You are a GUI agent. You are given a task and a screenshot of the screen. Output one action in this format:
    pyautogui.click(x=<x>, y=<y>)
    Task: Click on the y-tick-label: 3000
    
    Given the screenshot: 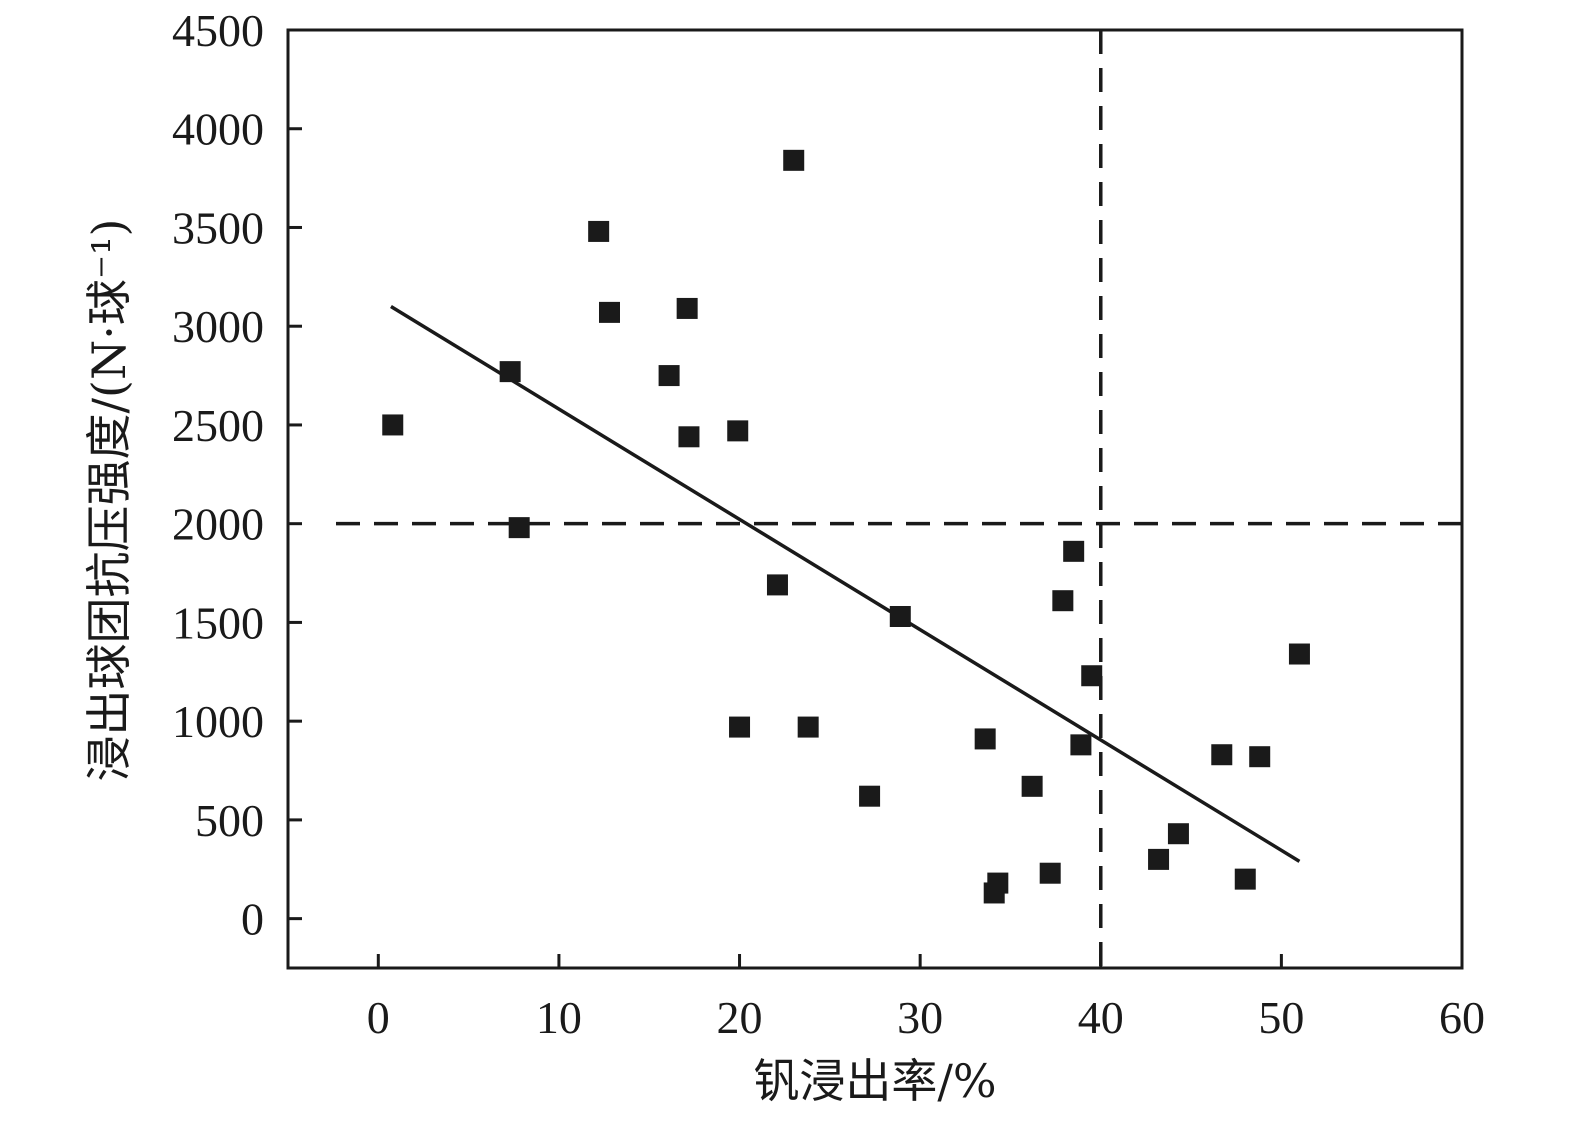 What is the action you would take?
    pyautogui.click(x=218, y=326)
    